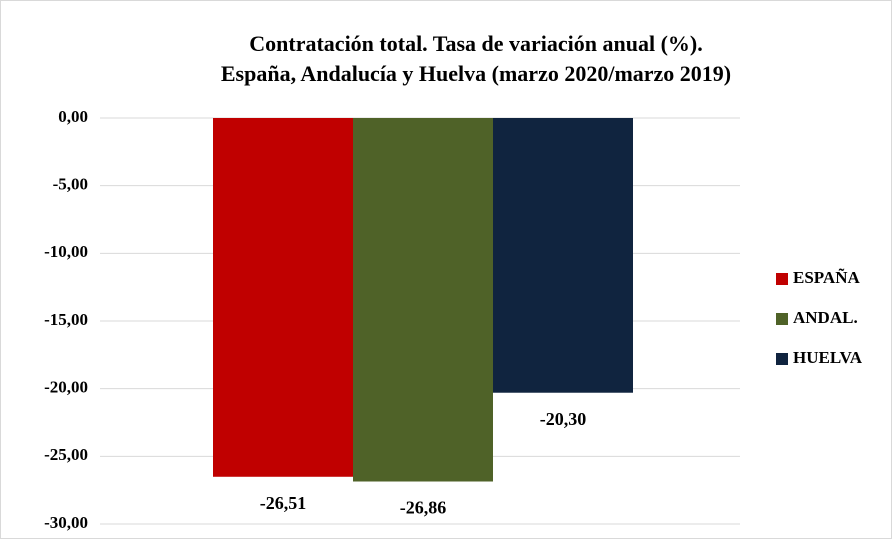  I want to click on y-tick-label: -10,00, so click(66, 251).